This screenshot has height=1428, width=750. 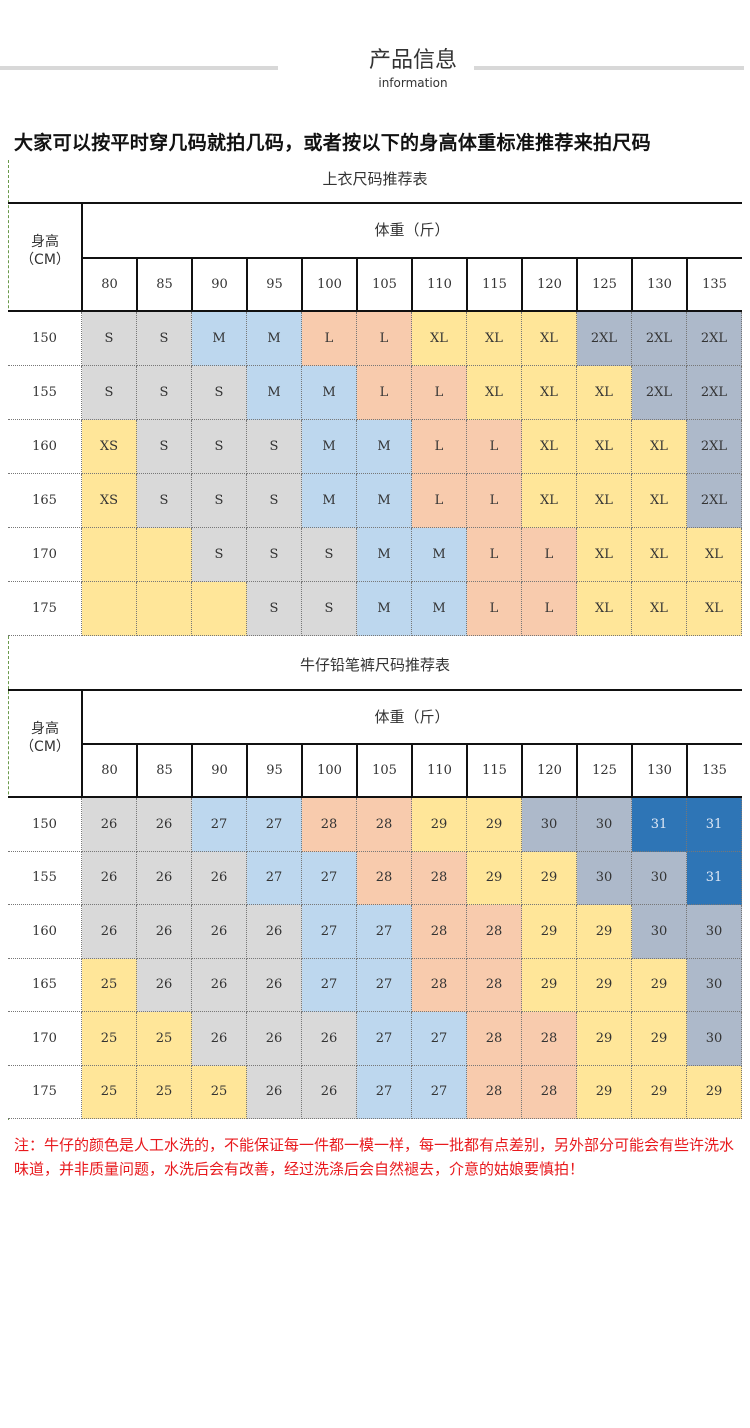 I want to click on weight-header: 85, so click(x=164, y=284).